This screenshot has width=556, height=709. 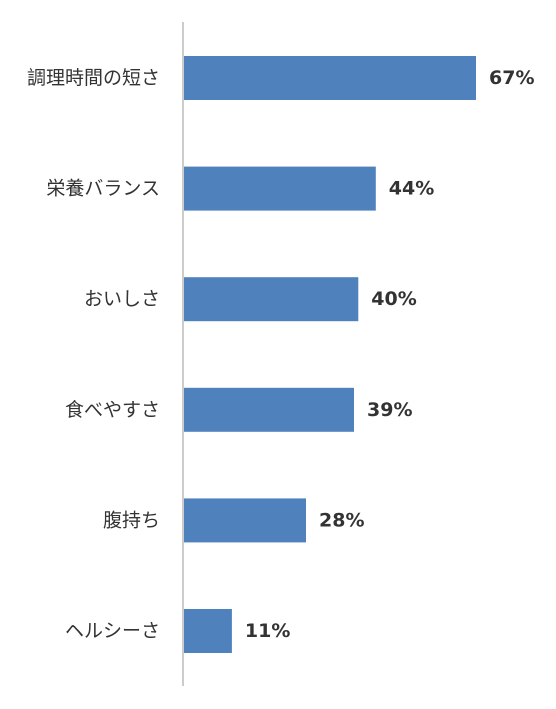 What do you see at coordinates (122, 299) in the screenshot?
I see `category-label-2: おいしさ` at bounding box center [122, 299].